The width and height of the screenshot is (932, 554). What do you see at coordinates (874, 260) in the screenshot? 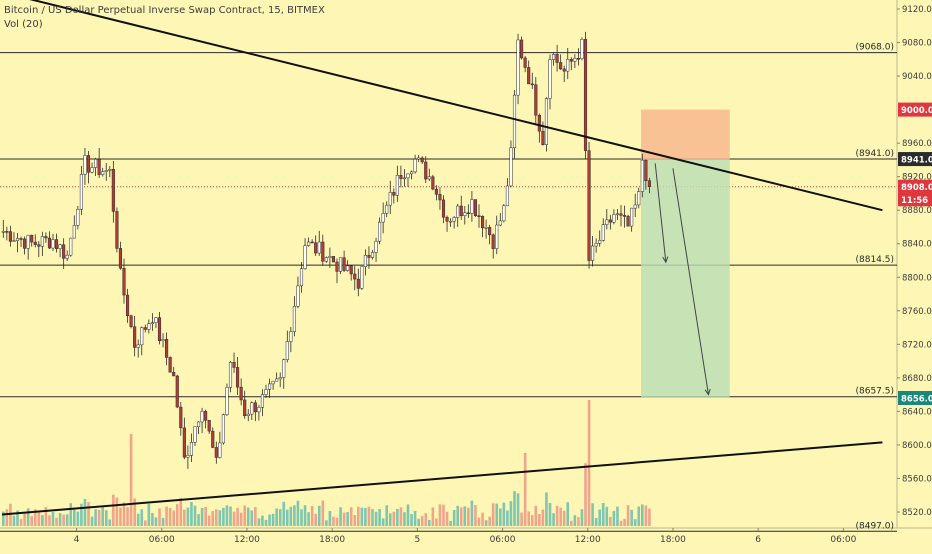
I see `level-label: (8814.5)` at bounding box center [874, 260].